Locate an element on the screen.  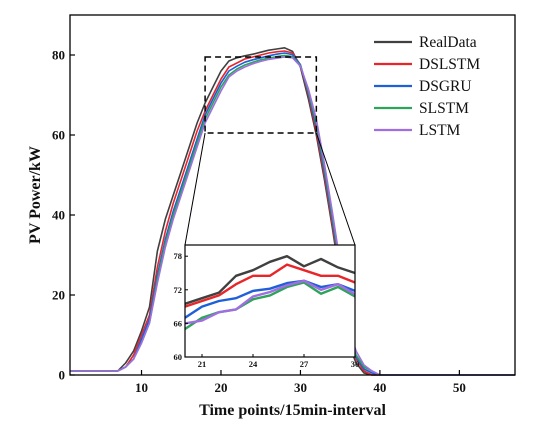
legend: RealData DSLSTM DSGRU SLSTM LSTM is located at coordinates (427, 86).